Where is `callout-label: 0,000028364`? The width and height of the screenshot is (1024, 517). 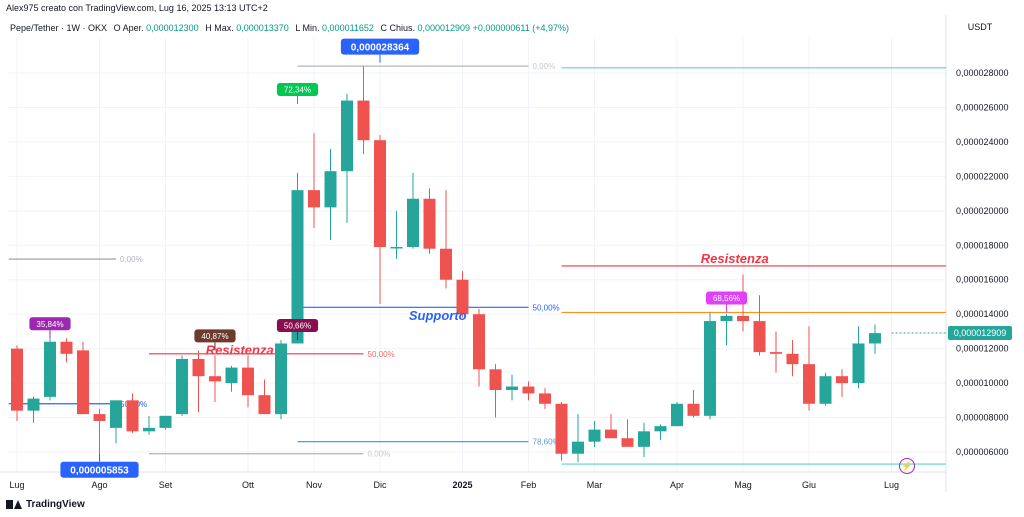
callout-label: 0,000028364 is located at coordinates (380, 48).